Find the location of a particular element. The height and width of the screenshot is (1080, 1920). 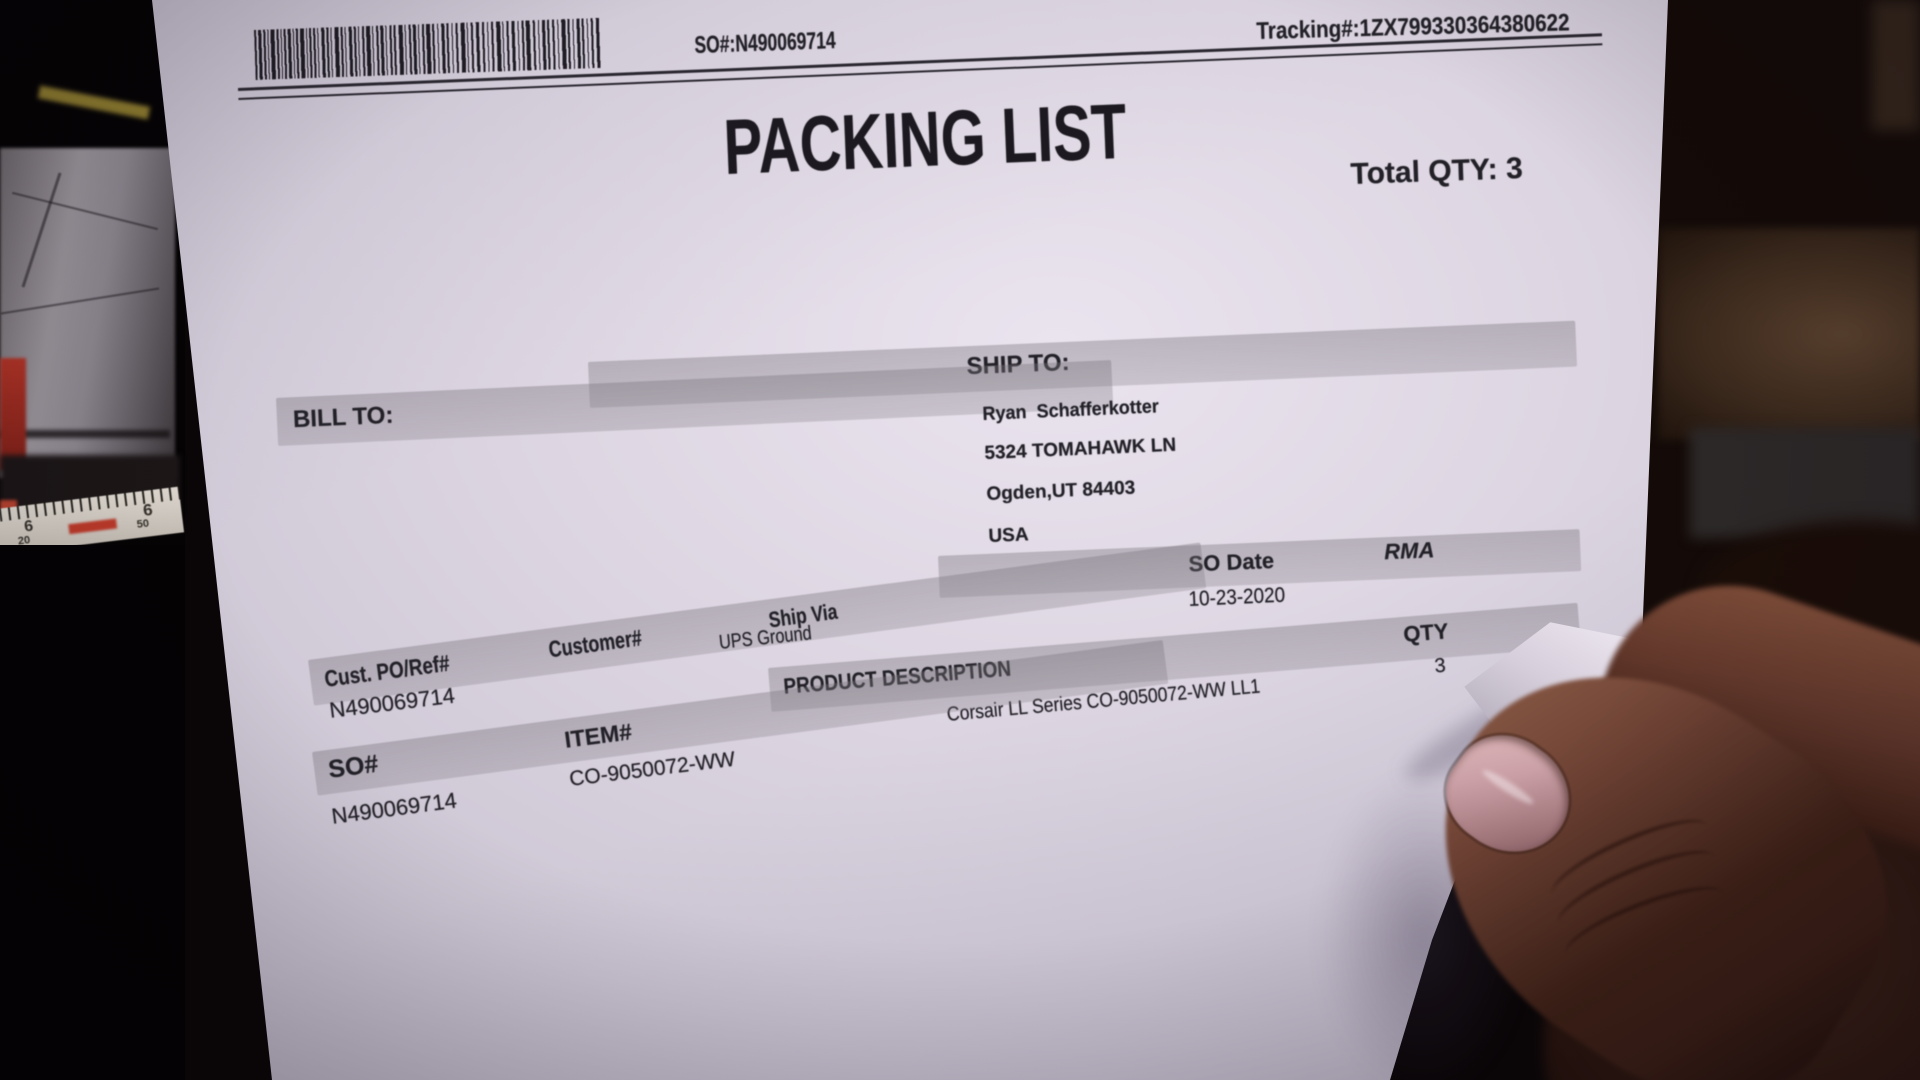

barcode is located at coordinates (428, 48).